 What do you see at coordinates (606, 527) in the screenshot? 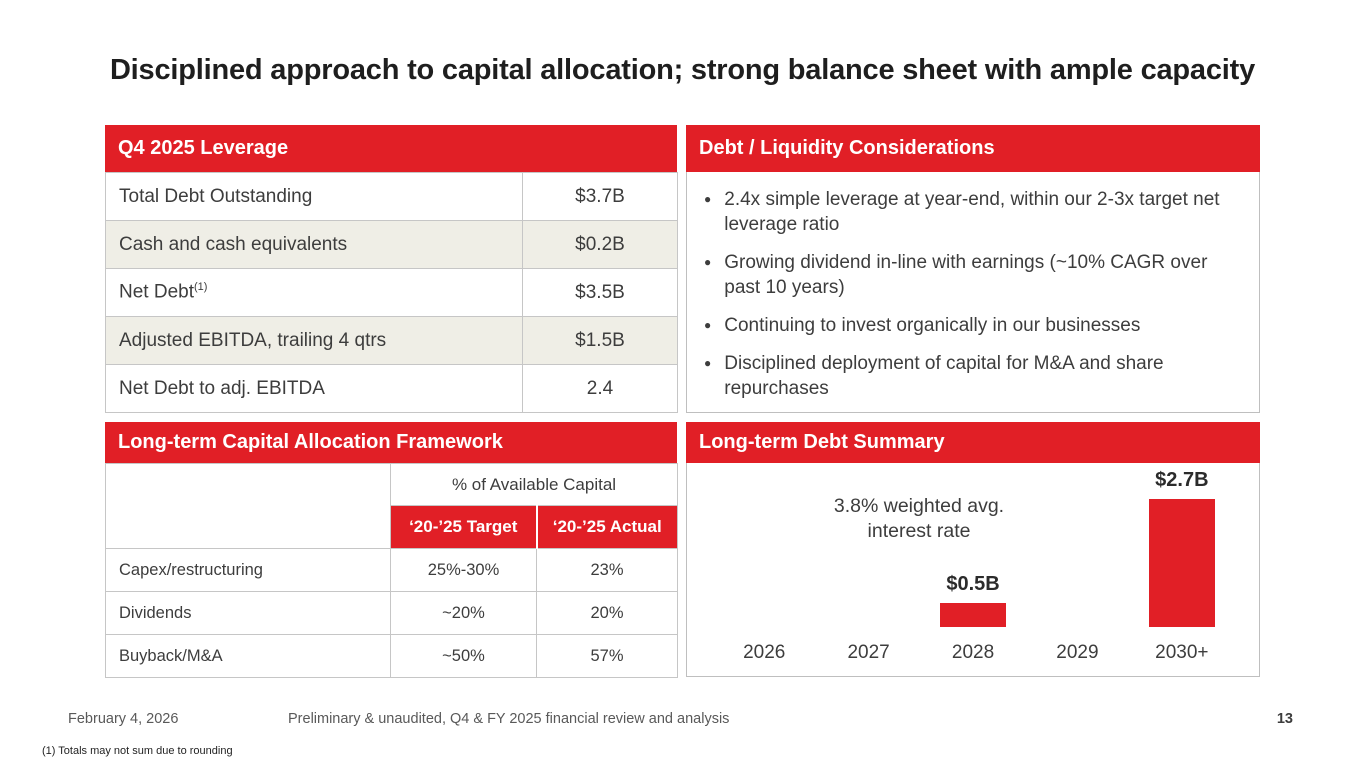
I see `framework-actual-header: ‘20-’25 Actual` at bounding box center [606, 527].